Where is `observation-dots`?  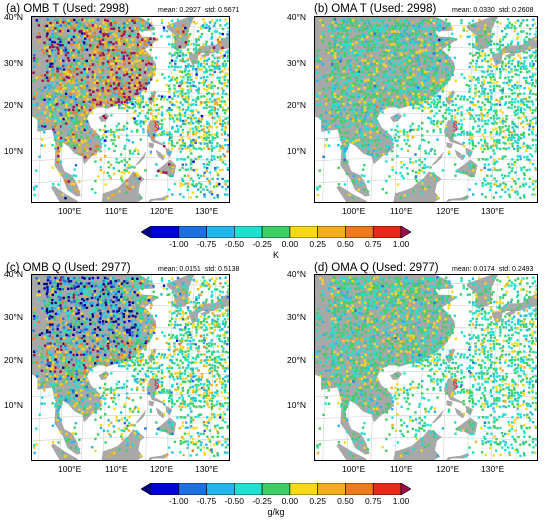 observation-dots is located at coordinates (130, 109).